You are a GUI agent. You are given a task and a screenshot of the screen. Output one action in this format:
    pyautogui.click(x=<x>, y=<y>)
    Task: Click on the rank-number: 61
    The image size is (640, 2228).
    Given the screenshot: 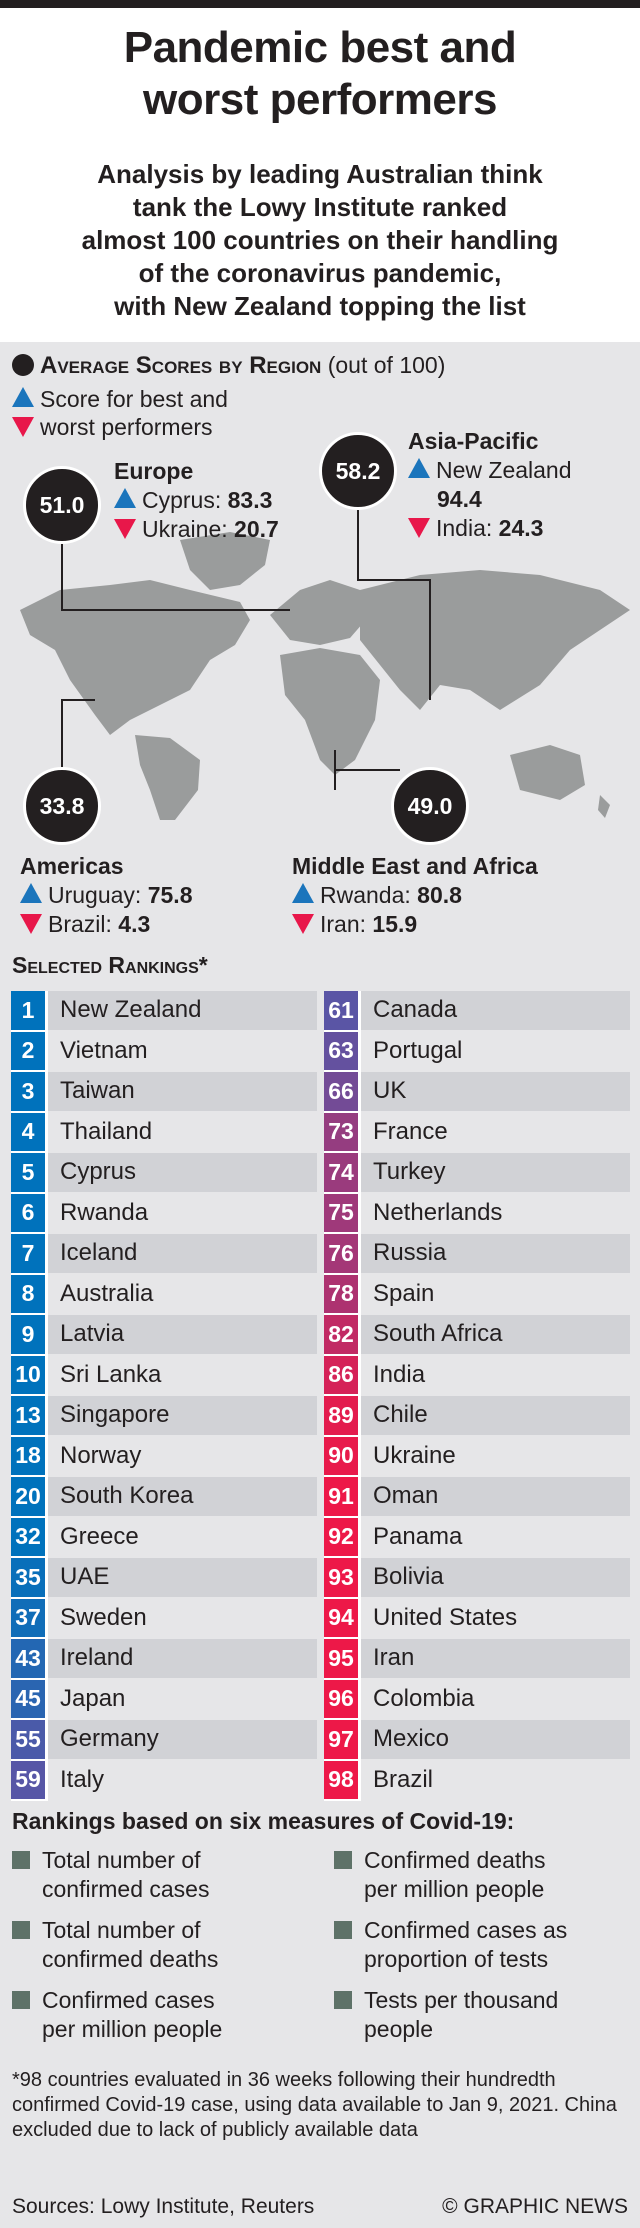 What is the action you would take?
    pyautogui.click(x=342, y=1011)
    